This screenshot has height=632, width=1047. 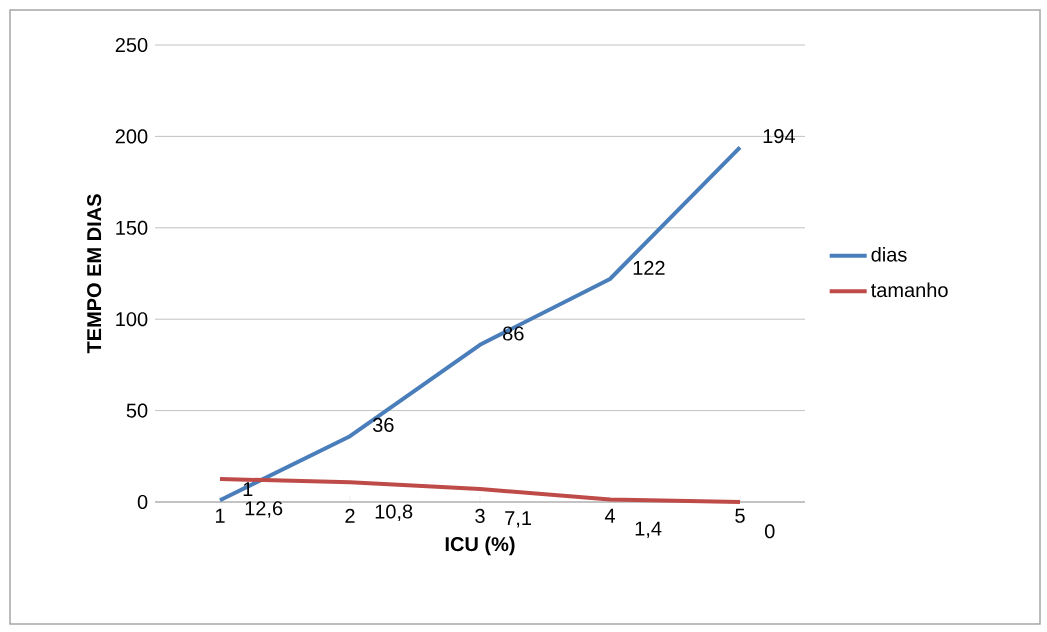 I want to click on x-axis-title: ICU (%), so click(x=480, y=546).